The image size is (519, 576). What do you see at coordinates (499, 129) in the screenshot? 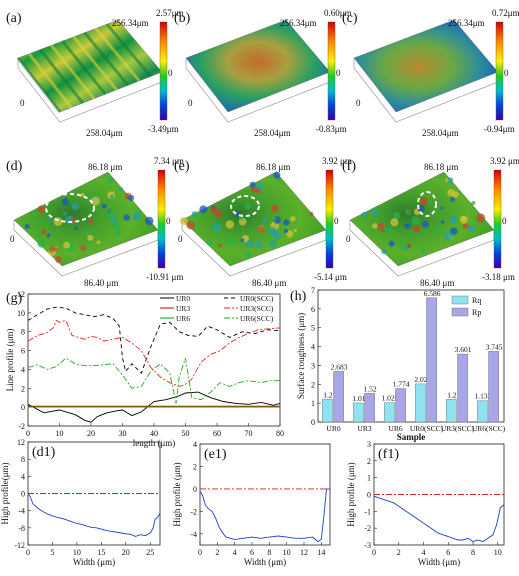
I see `colorbar-min-label: -0.94μm` at bounding box center [499, 129].